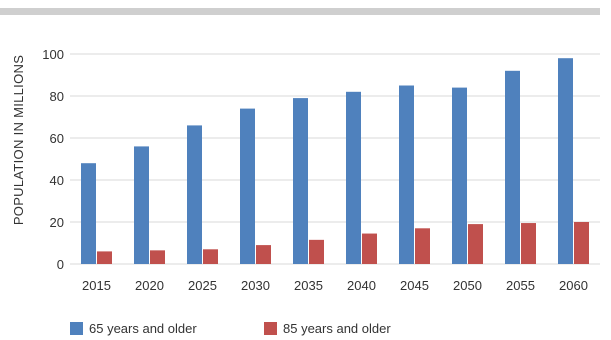  Describe the element at coordinates (149, 285) in the screenshot. I see `x-tick-label: 2020` at that location.